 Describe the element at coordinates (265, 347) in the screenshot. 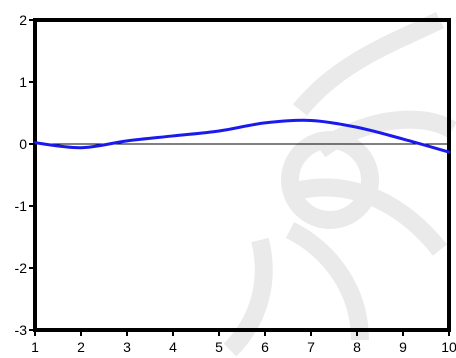

I see `x-tick-label: 6` at that location.